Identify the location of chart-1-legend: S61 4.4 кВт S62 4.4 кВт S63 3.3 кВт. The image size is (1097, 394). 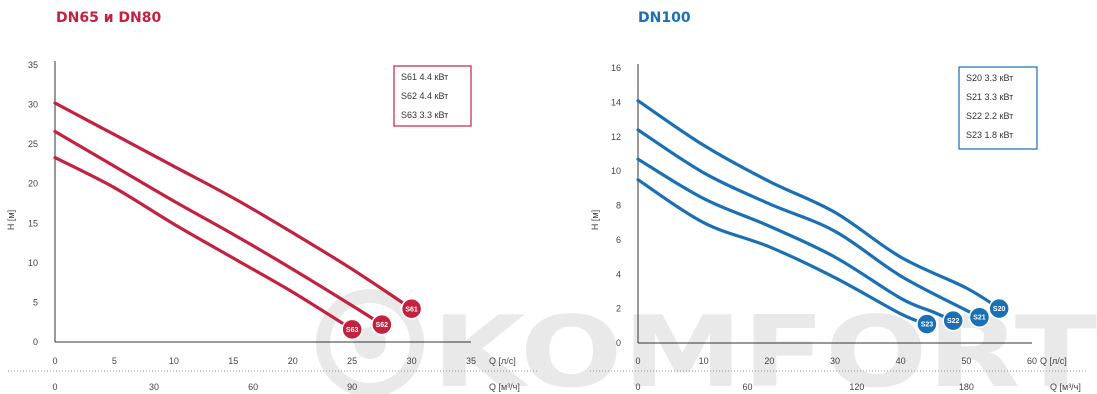
(432, 96).